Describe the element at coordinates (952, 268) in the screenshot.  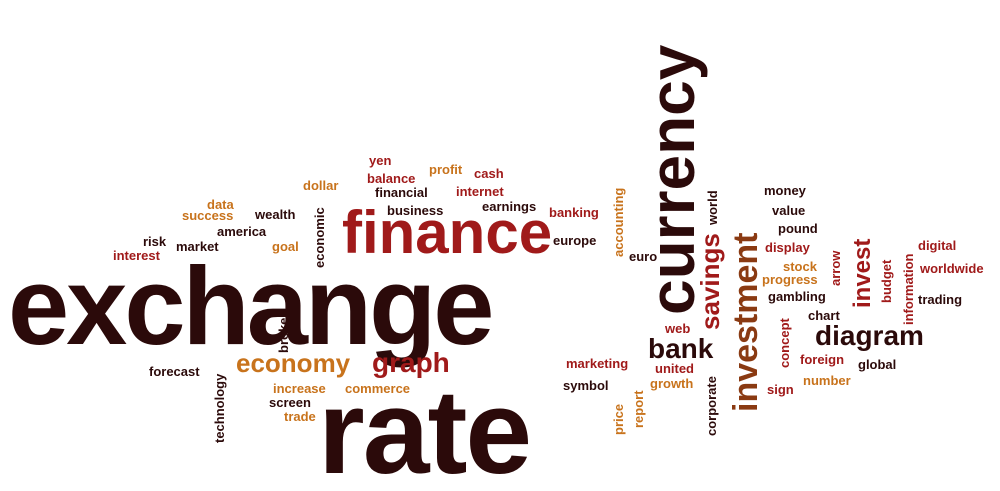
I see `word-worldwide: worldwide` at that location.